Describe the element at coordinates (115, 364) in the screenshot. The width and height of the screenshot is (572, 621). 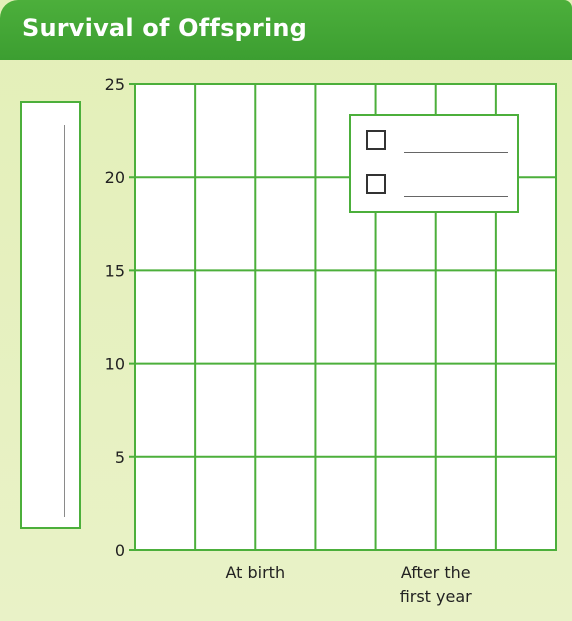
I see `y-tick-label: 10` at that location.